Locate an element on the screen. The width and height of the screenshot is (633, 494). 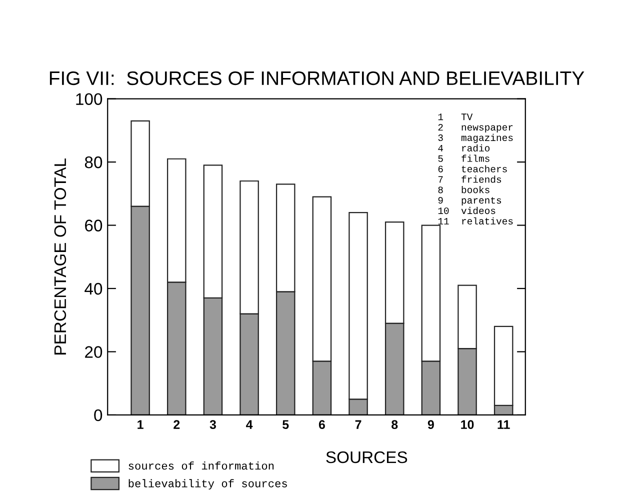
annotation: 6 teachers is located at coordinates (472, 168).